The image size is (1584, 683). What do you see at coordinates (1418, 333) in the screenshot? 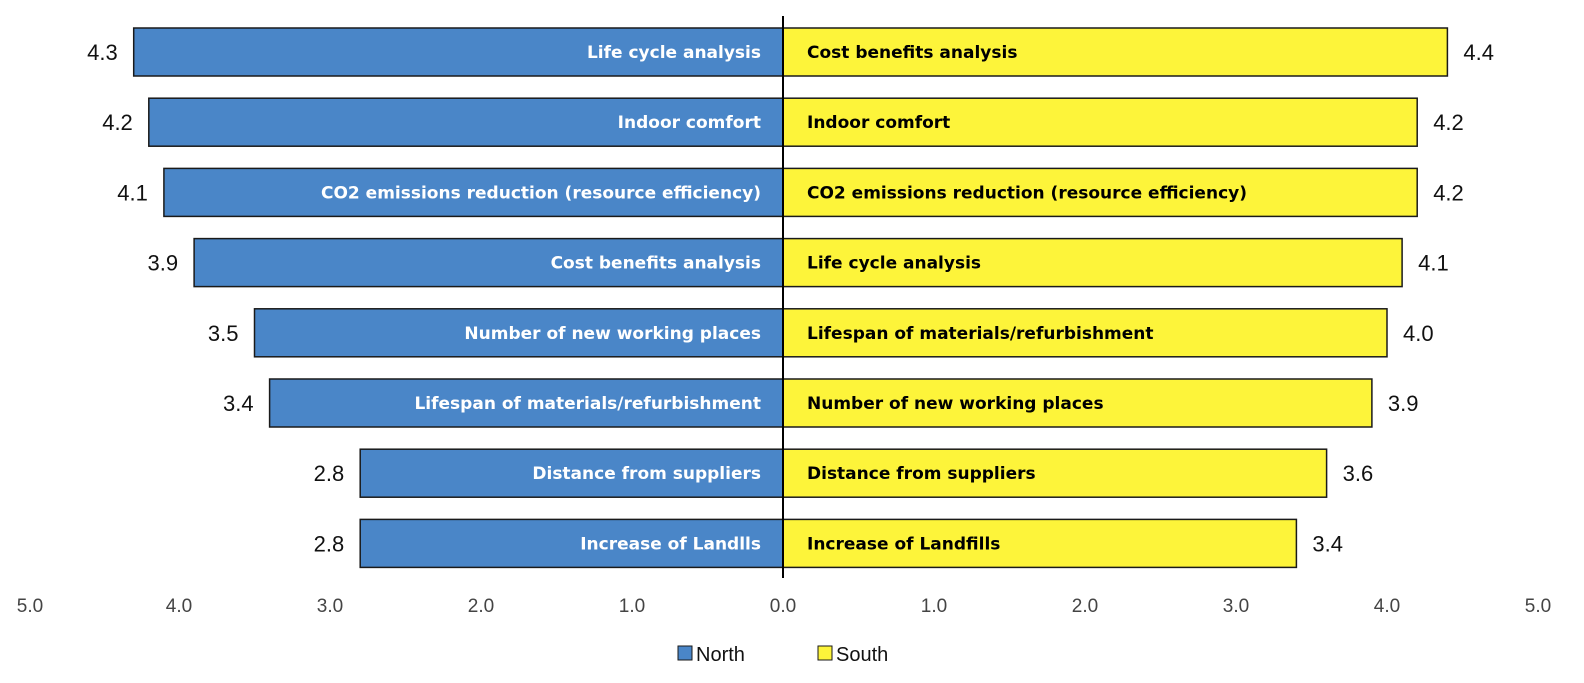
I see `south-value-label: 4.0` at bounding box center [1418, 333].